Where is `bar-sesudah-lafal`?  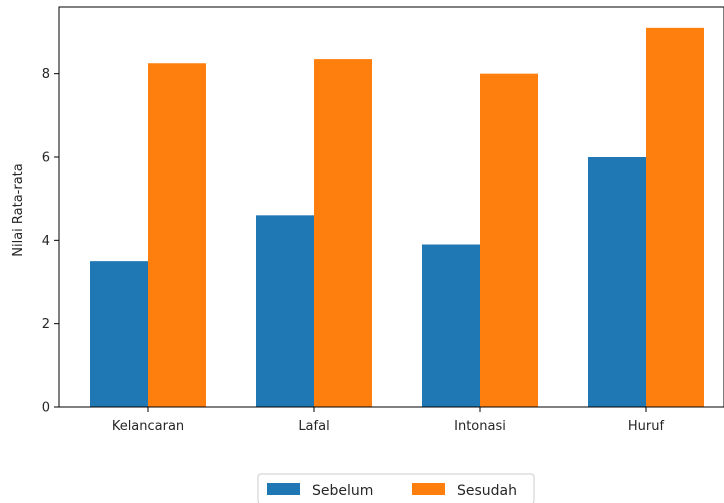 bar-sesudah-lafal is located at coordinates (343, 233).